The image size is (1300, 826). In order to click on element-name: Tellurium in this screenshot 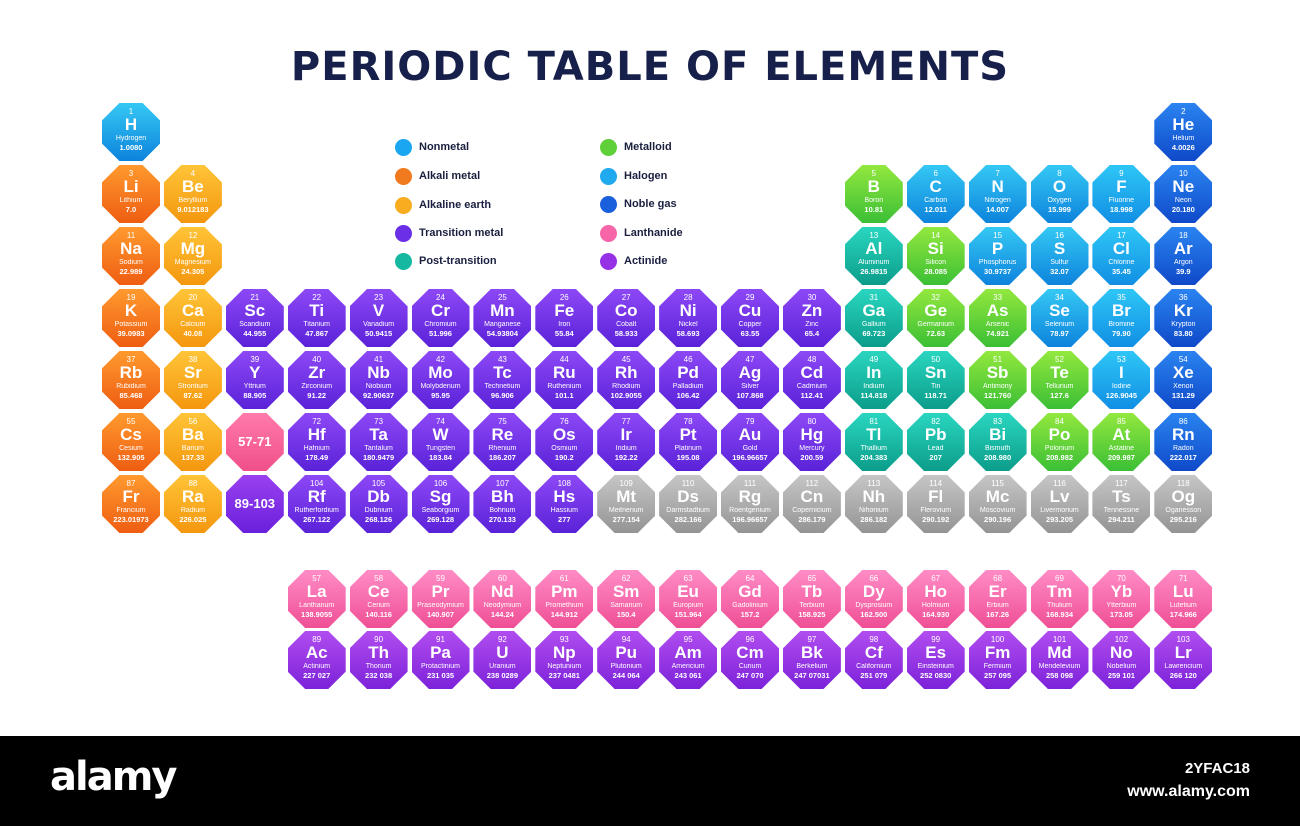, I will do `click(1059, 386)`.